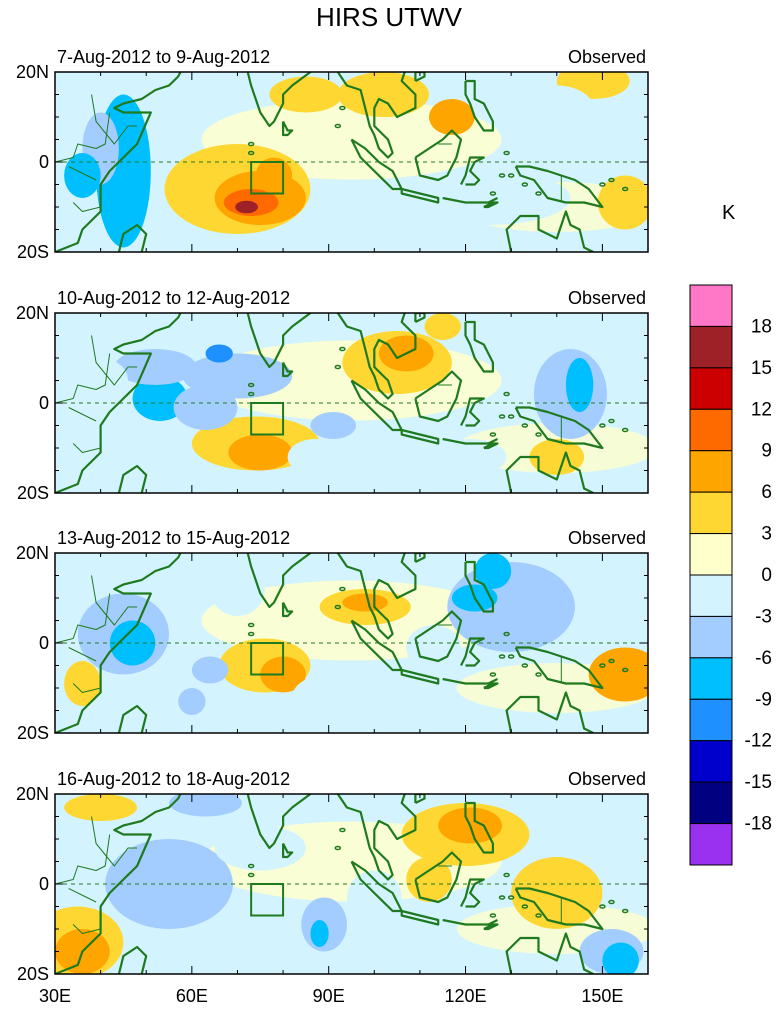  I want to click on figure-title: HIRS UTWV, so click(389, 17).